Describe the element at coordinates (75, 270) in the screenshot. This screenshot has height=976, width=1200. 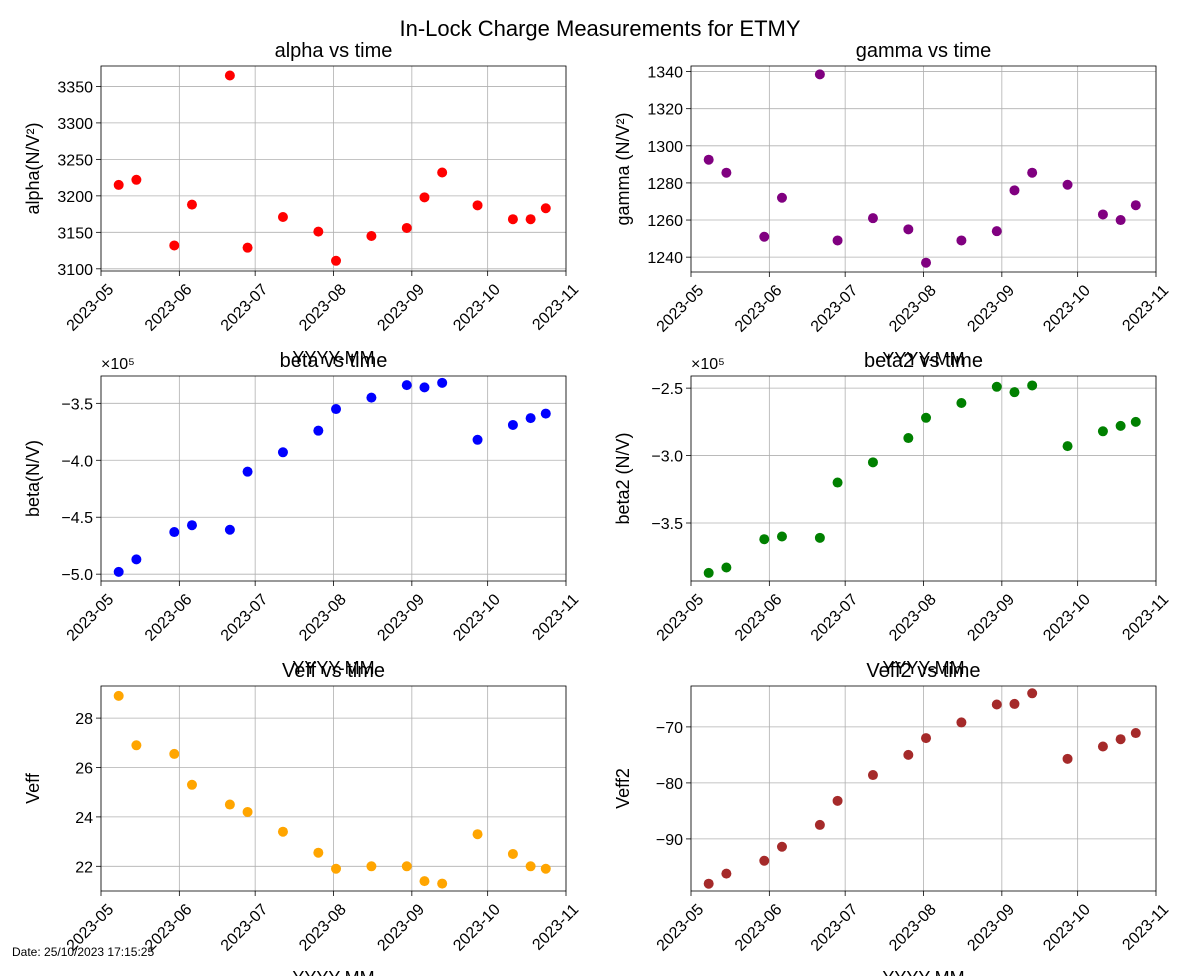
I see `y-tick-label: 3100` at that location.